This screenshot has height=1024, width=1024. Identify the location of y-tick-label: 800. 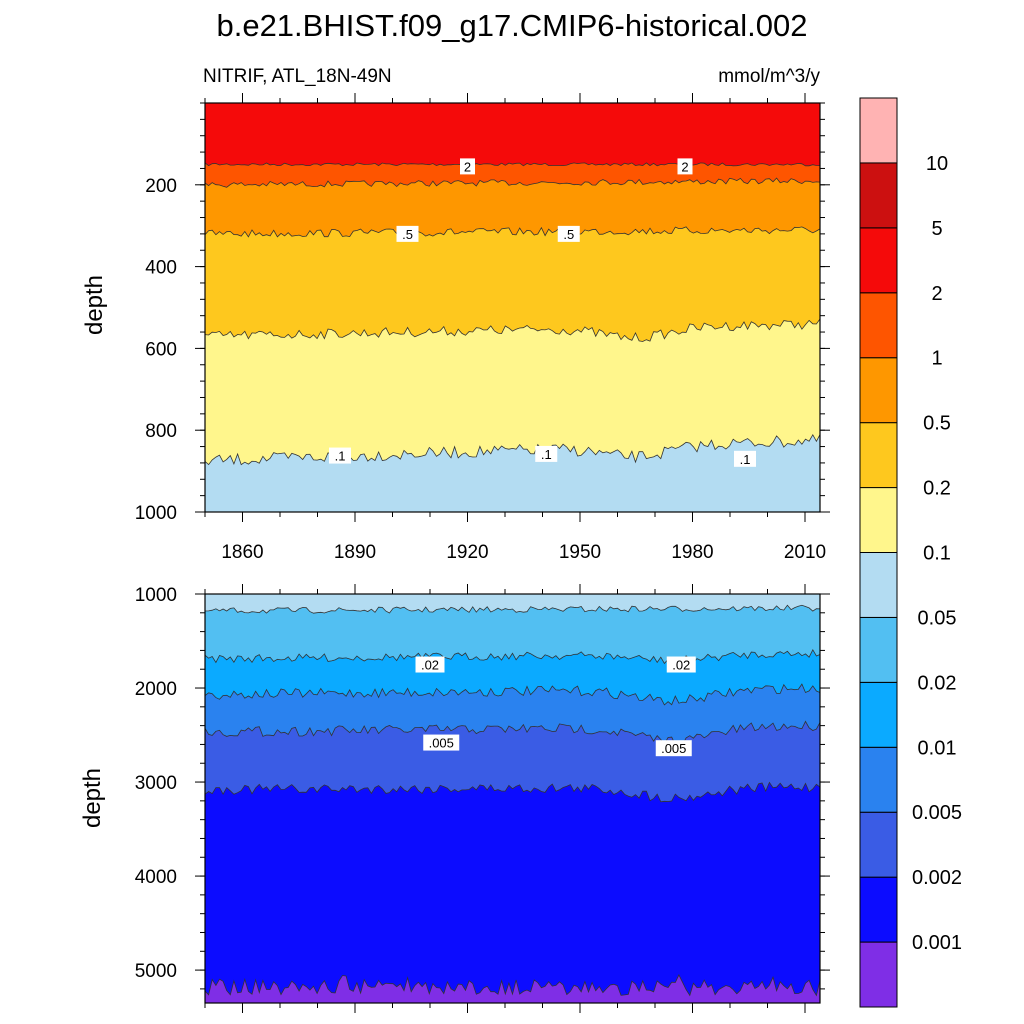
(161, 431).